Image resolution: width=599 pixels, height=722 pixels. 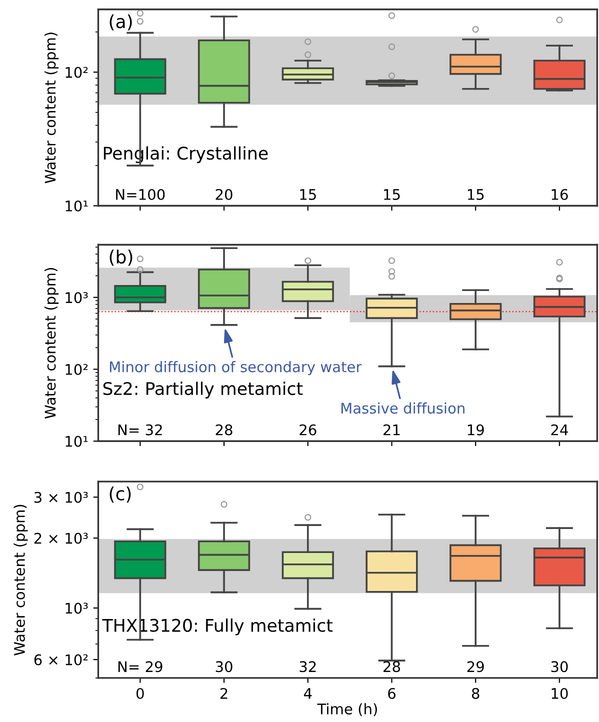 I want to click on annotation: 21, so click(x=392, y=430).